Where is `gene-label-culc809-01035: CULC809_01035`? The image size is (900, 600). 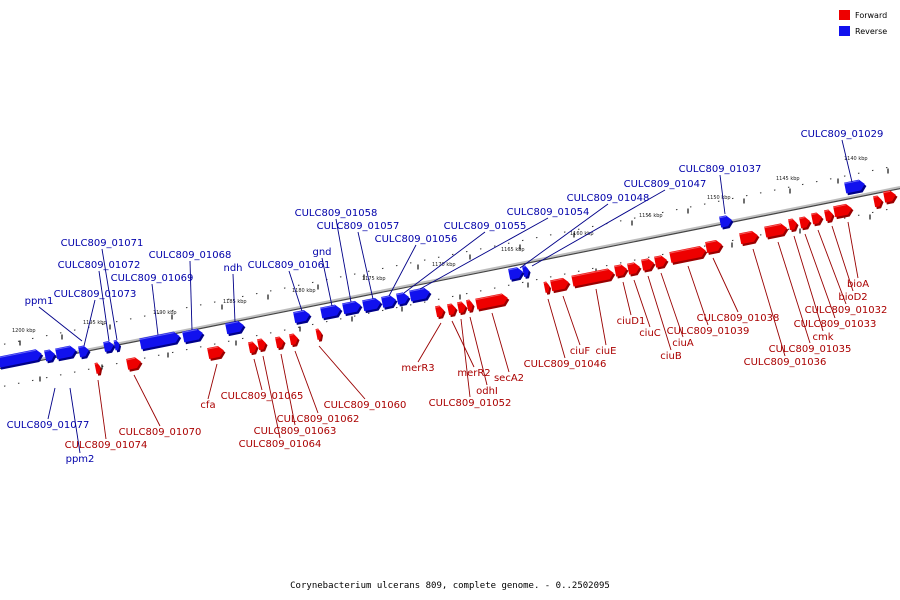
gene-label-culc809-01035: CULC809_01035 is located at coordinates (810, 349).